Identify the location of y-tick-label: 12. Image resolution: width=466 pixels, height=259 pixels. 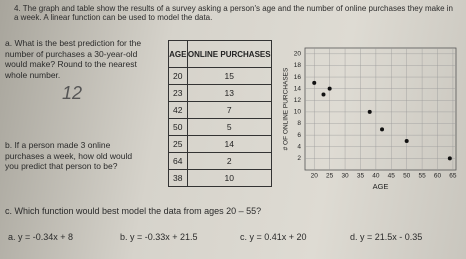
(298, 100).